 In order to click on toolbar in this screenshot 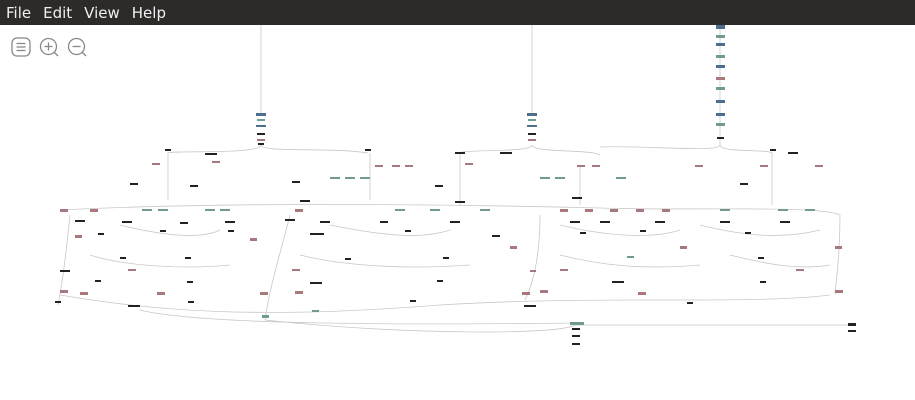, I will do `click(49, 47)`.